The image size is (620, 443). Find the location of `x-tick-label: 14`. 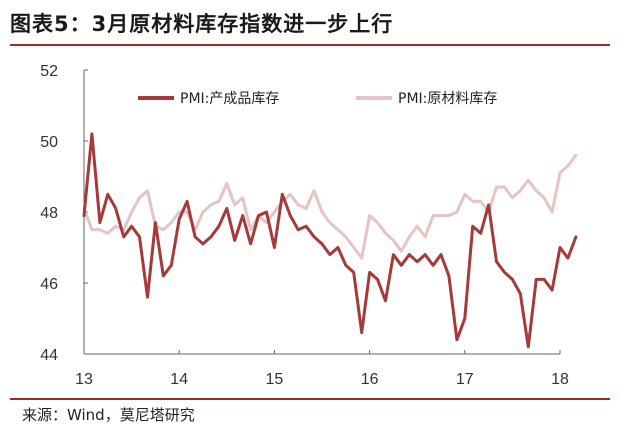

x-tick-label: 14 is located at coordinates (179, 379).